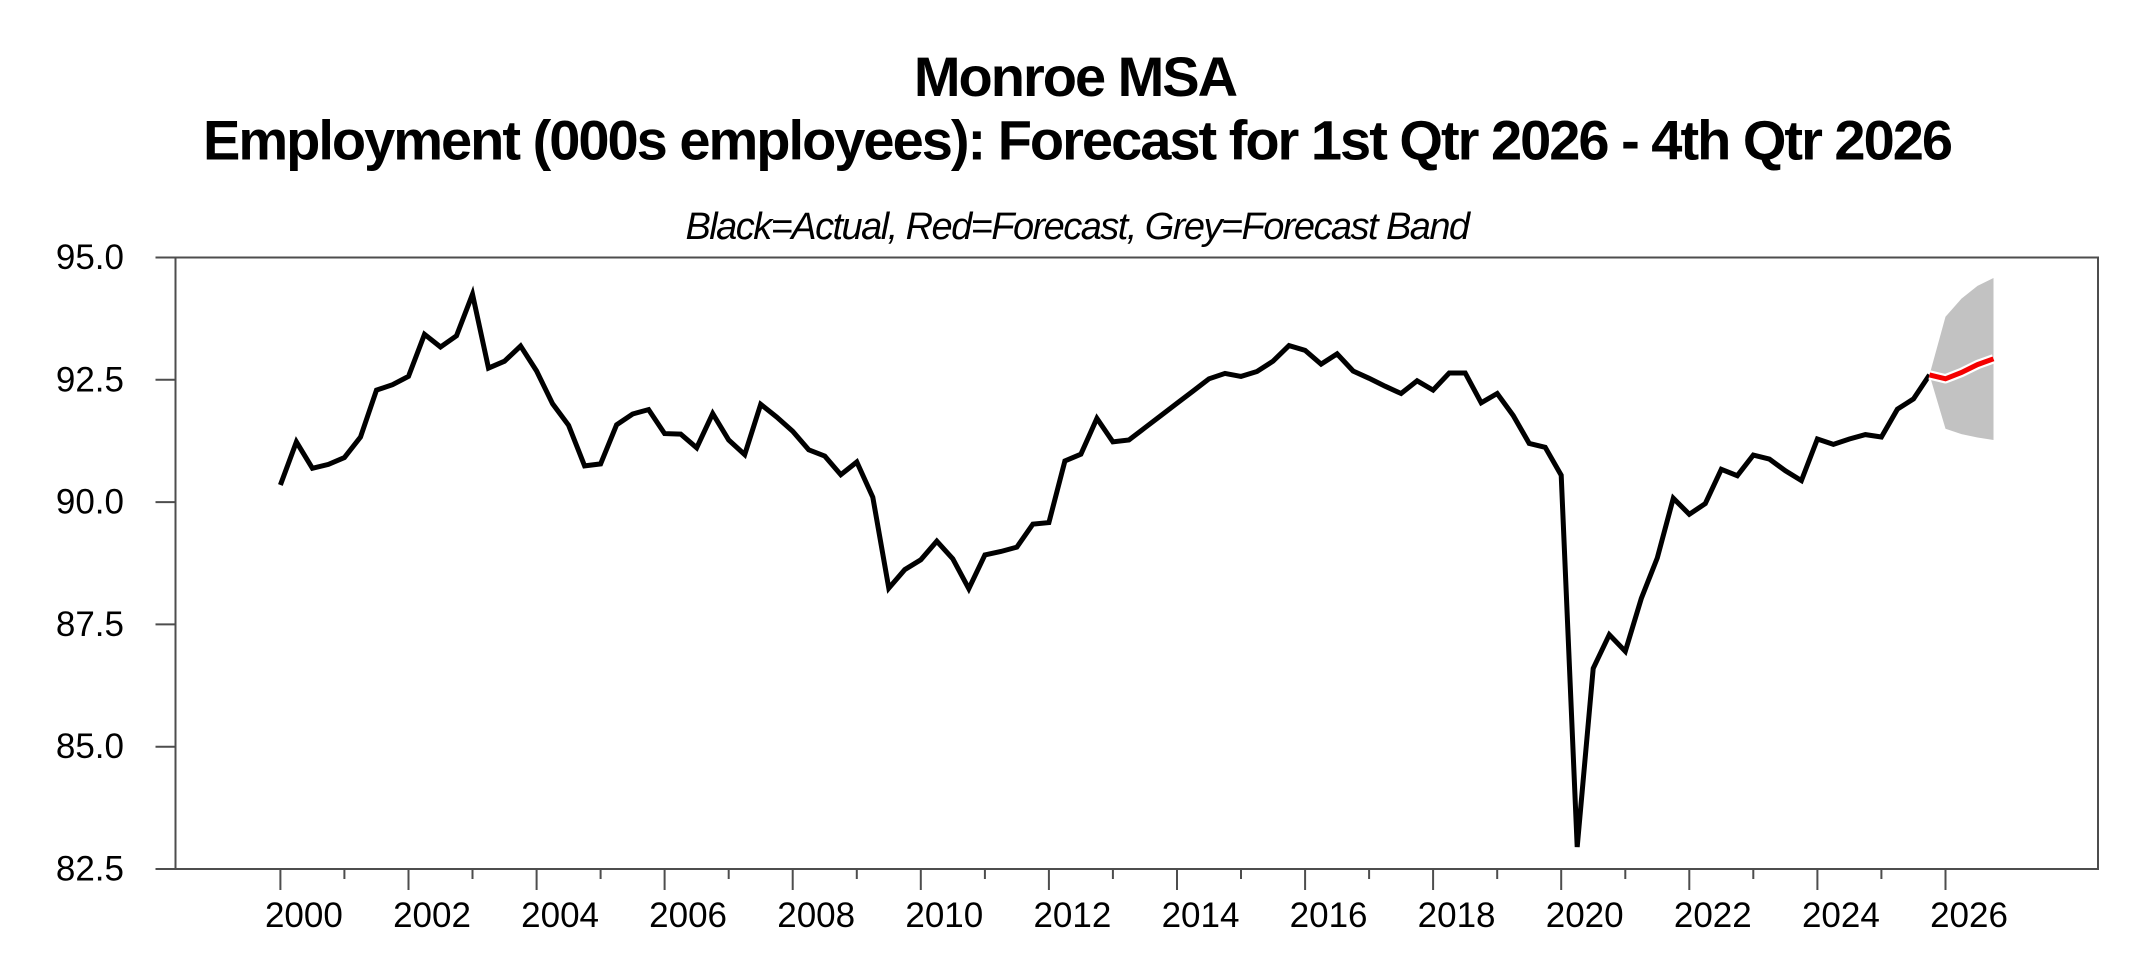 The width and height of the screenshot is (2152, 980). What do you see at coordinates (816, 915) in the screenshot?
I see `svg-text: 2008` at bounding box center [816, 915].